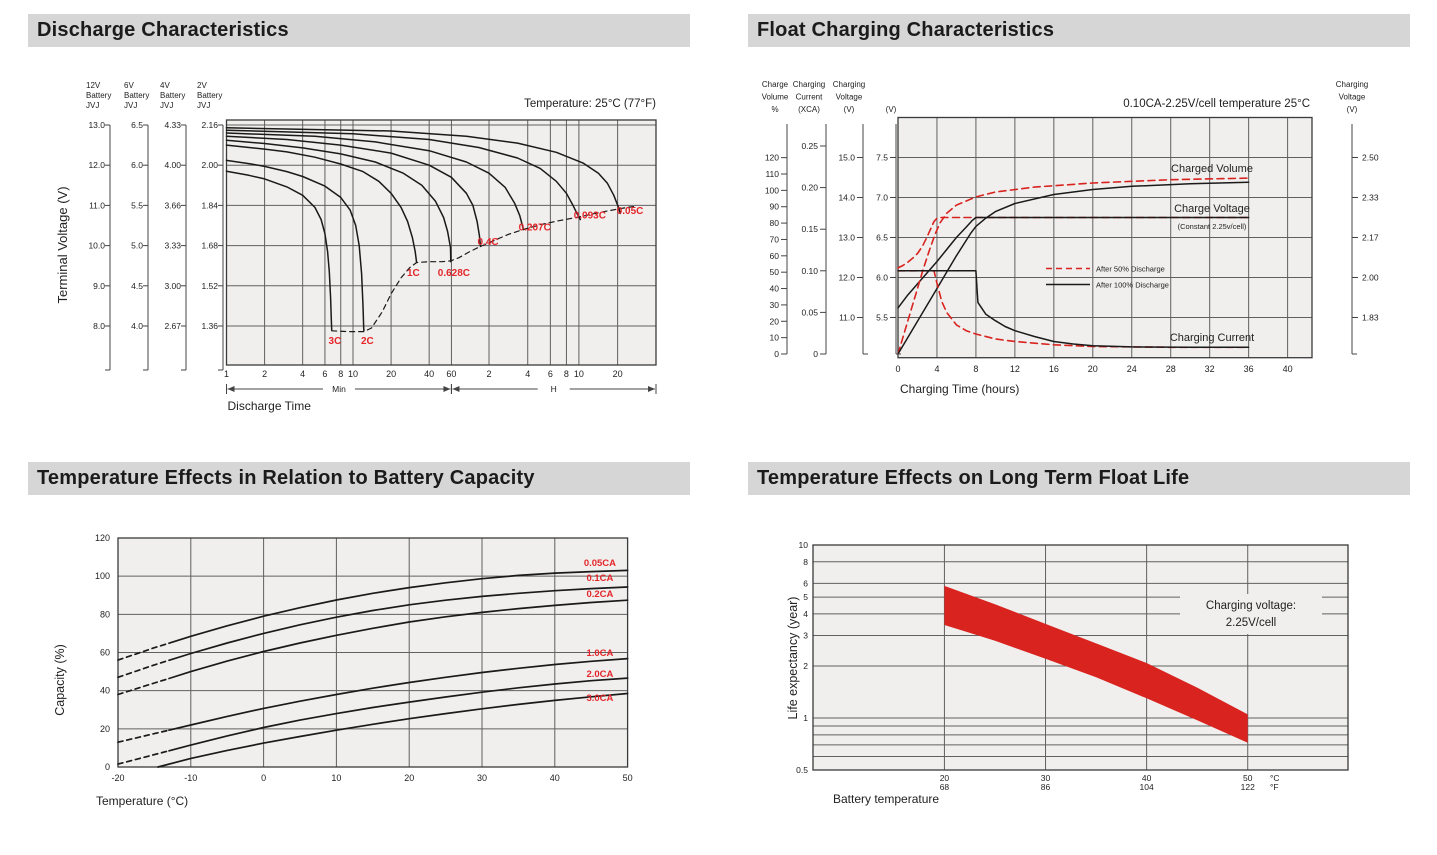  Describe the element at coordinates (882, 198) in the screenshot. I see `scale-value: 7.0` at that location.